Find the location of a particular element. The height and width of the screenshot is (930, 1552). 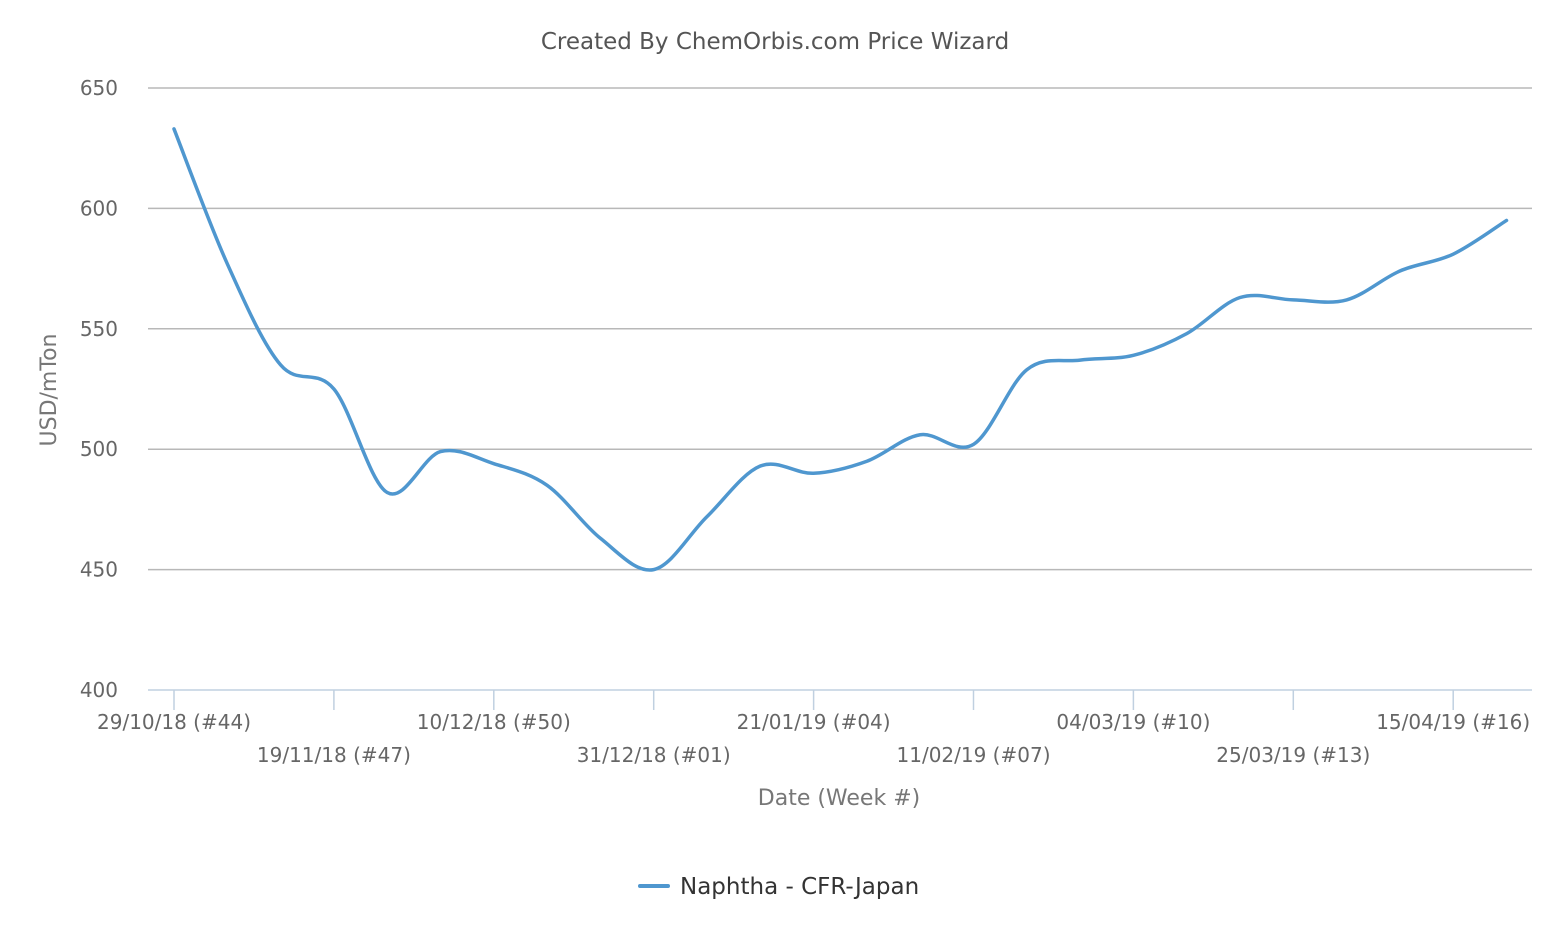

y-tick-label: 400 is located at coordinates (99, 690).